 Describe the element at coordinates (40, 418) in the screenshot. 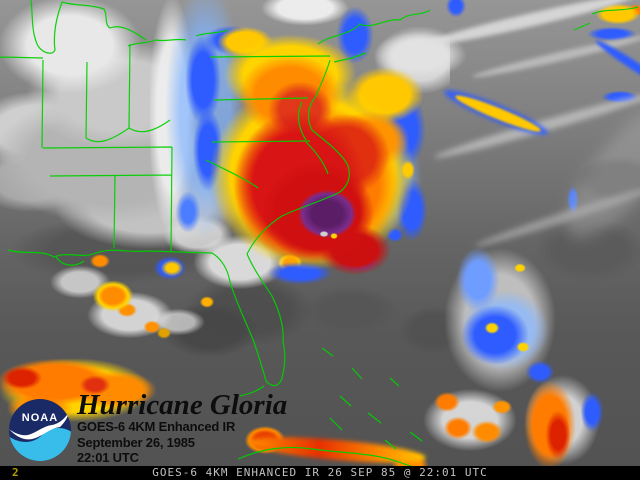

I see `noaa-logo-text: NOAA` at that location.